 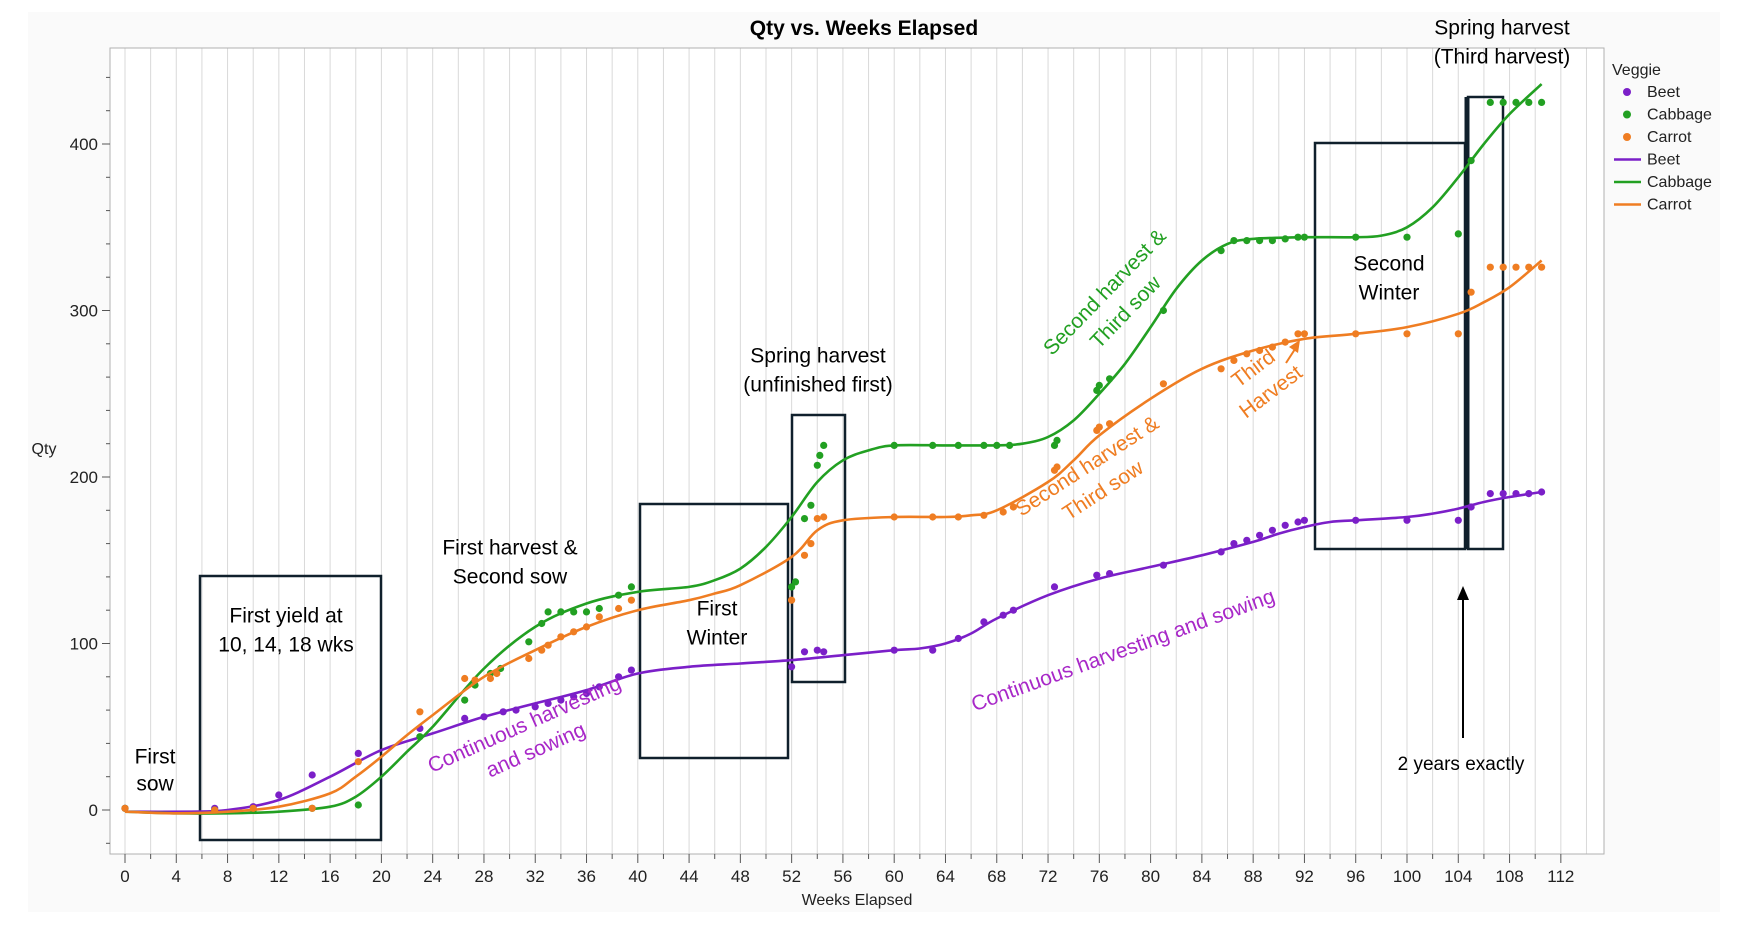 What do you see at coordinates (689, 876) in the screenshot?
I see `x-tick-label: 44` at bounding box center [689, 876].